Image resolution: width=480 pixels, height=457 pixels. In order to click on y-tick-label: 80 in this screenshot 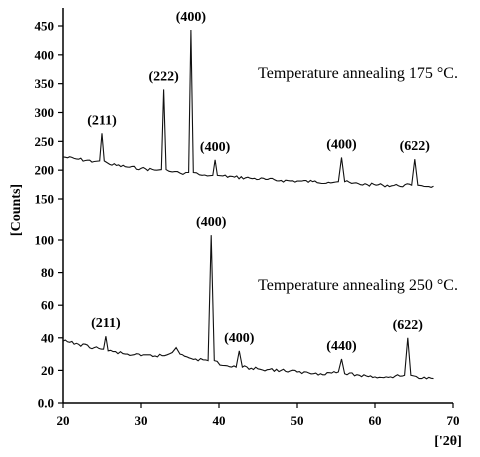, I will do `click(47, 272)`.